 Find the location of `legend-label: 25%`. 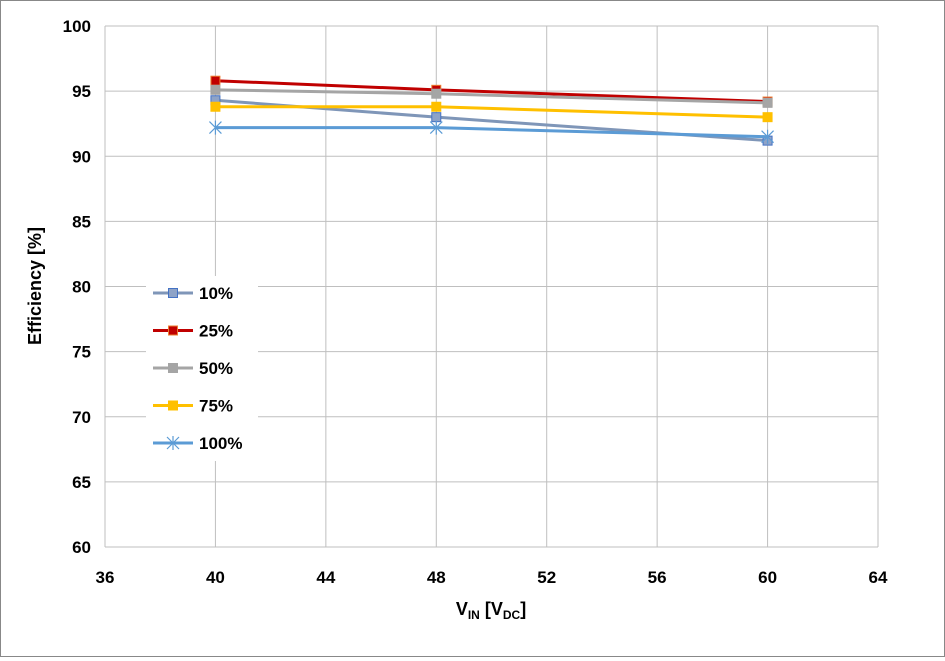

legend-label: 25% is located at coordinates (216, 331).